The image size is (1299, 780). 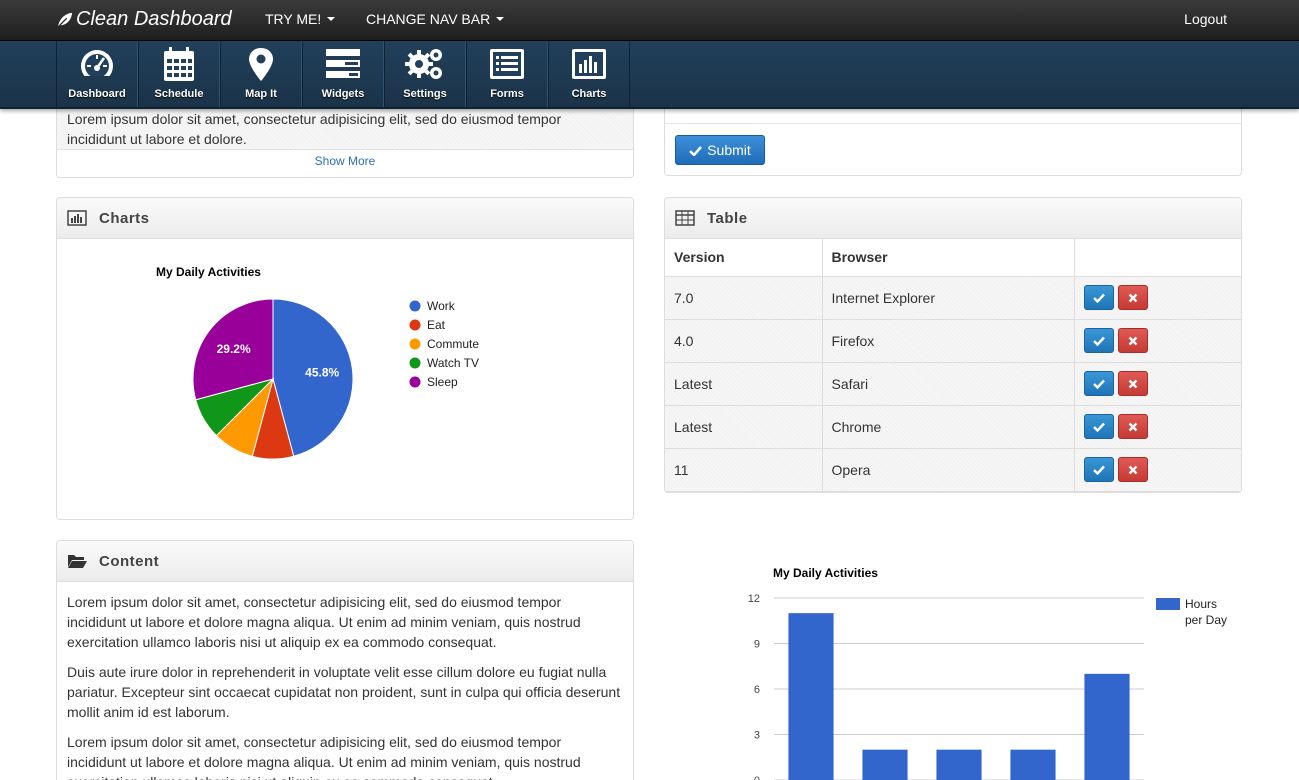 I want to click on bar-work, so click(x=811, y=696).